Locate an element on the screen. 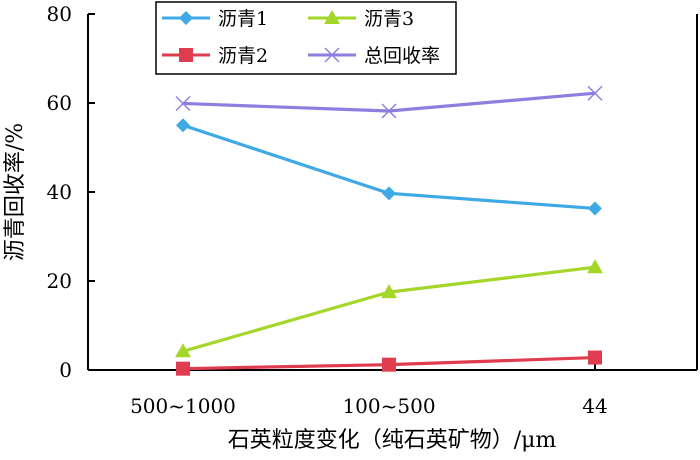 Image resolution: width=700 pixels, height=460 pixels. y-tick-label: 40 is located at coordinates (59, 192).